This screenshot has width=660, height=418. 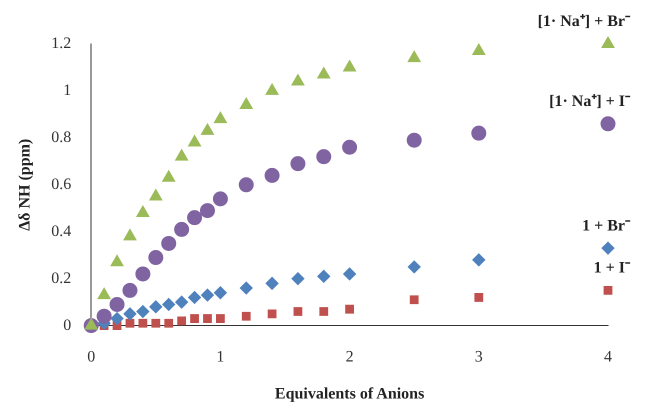 What do you see at coordinates (612, 268) in the screenshot?
I see `series-label: 1 + I⁻` at bounding box center [612, 268].